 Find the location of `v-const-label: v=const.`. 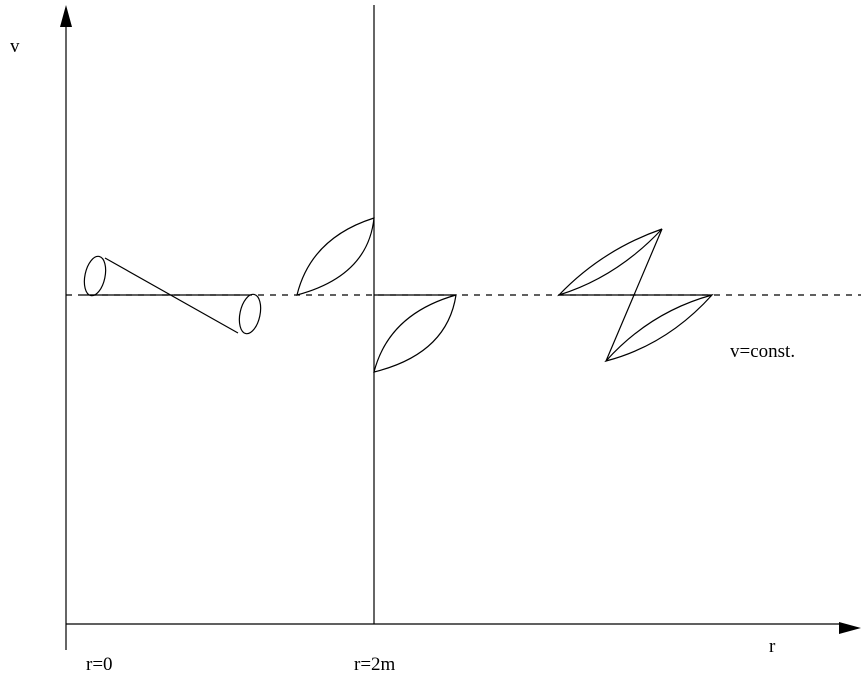

v-const-label: v=const. is located at coordinates (762, 351).